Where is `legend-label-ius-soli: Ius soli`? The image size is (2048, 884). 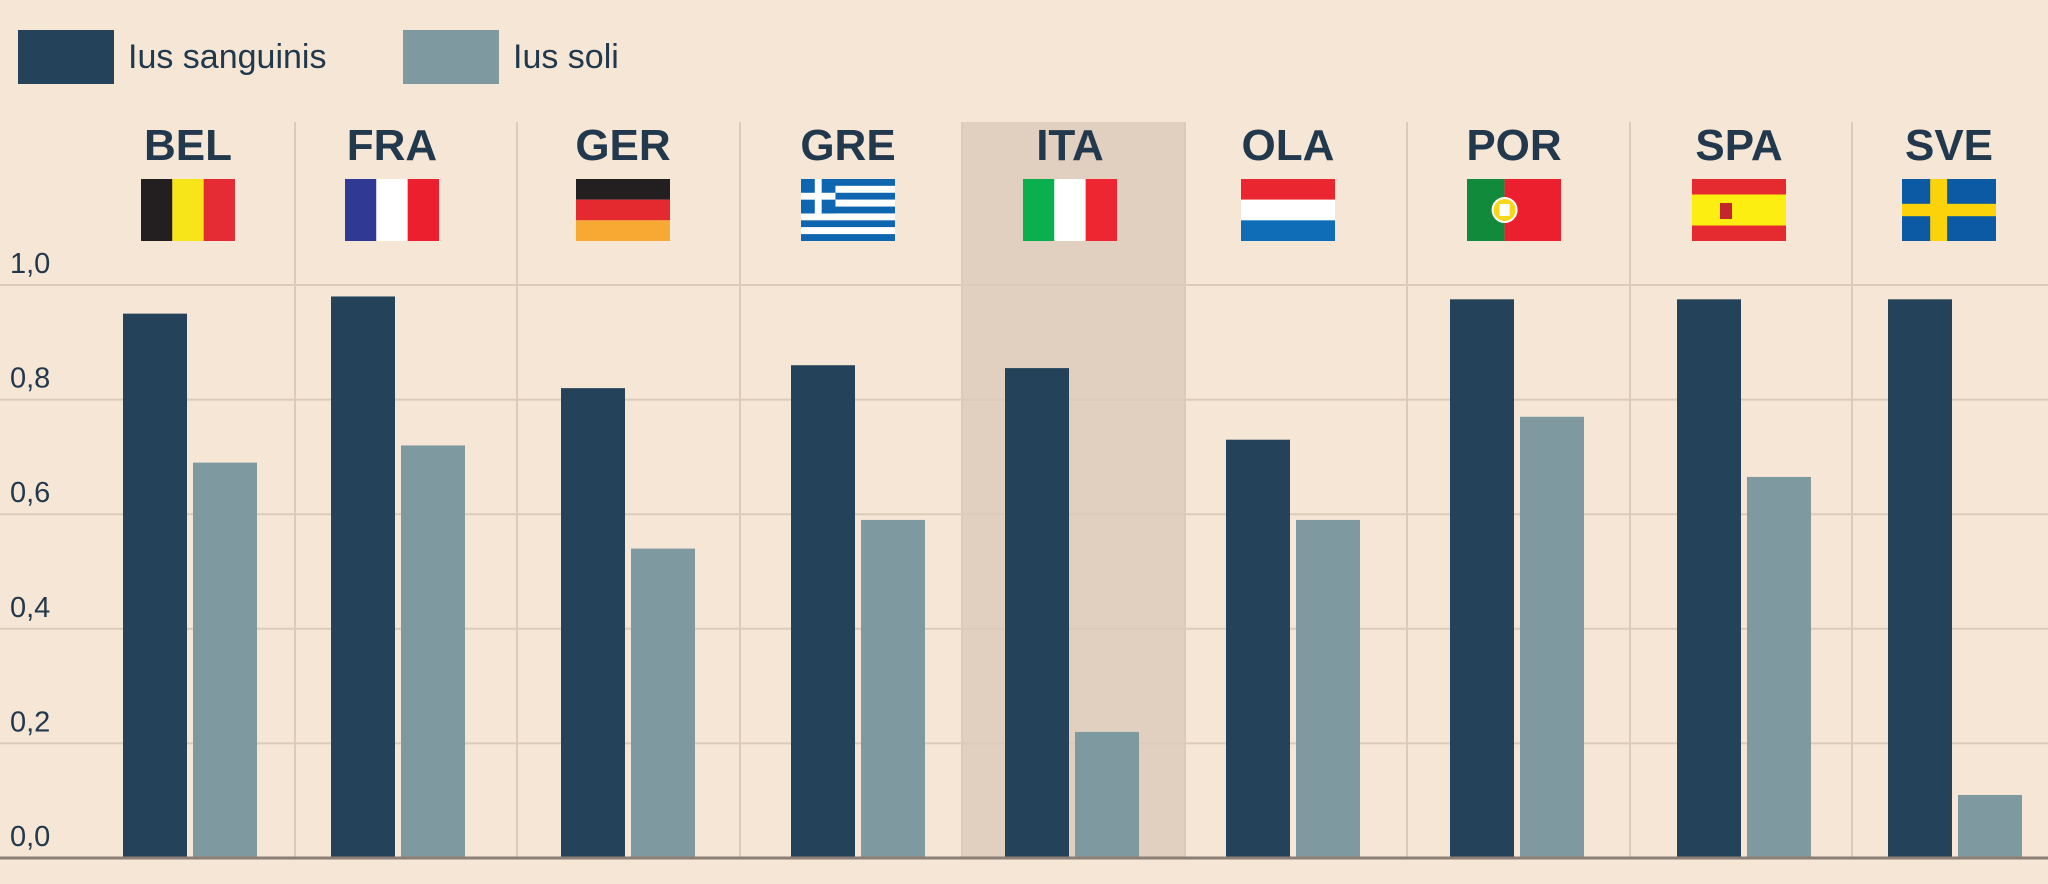 legend-label-ius-soli: Ius soli is located at coordinates (566, 56).